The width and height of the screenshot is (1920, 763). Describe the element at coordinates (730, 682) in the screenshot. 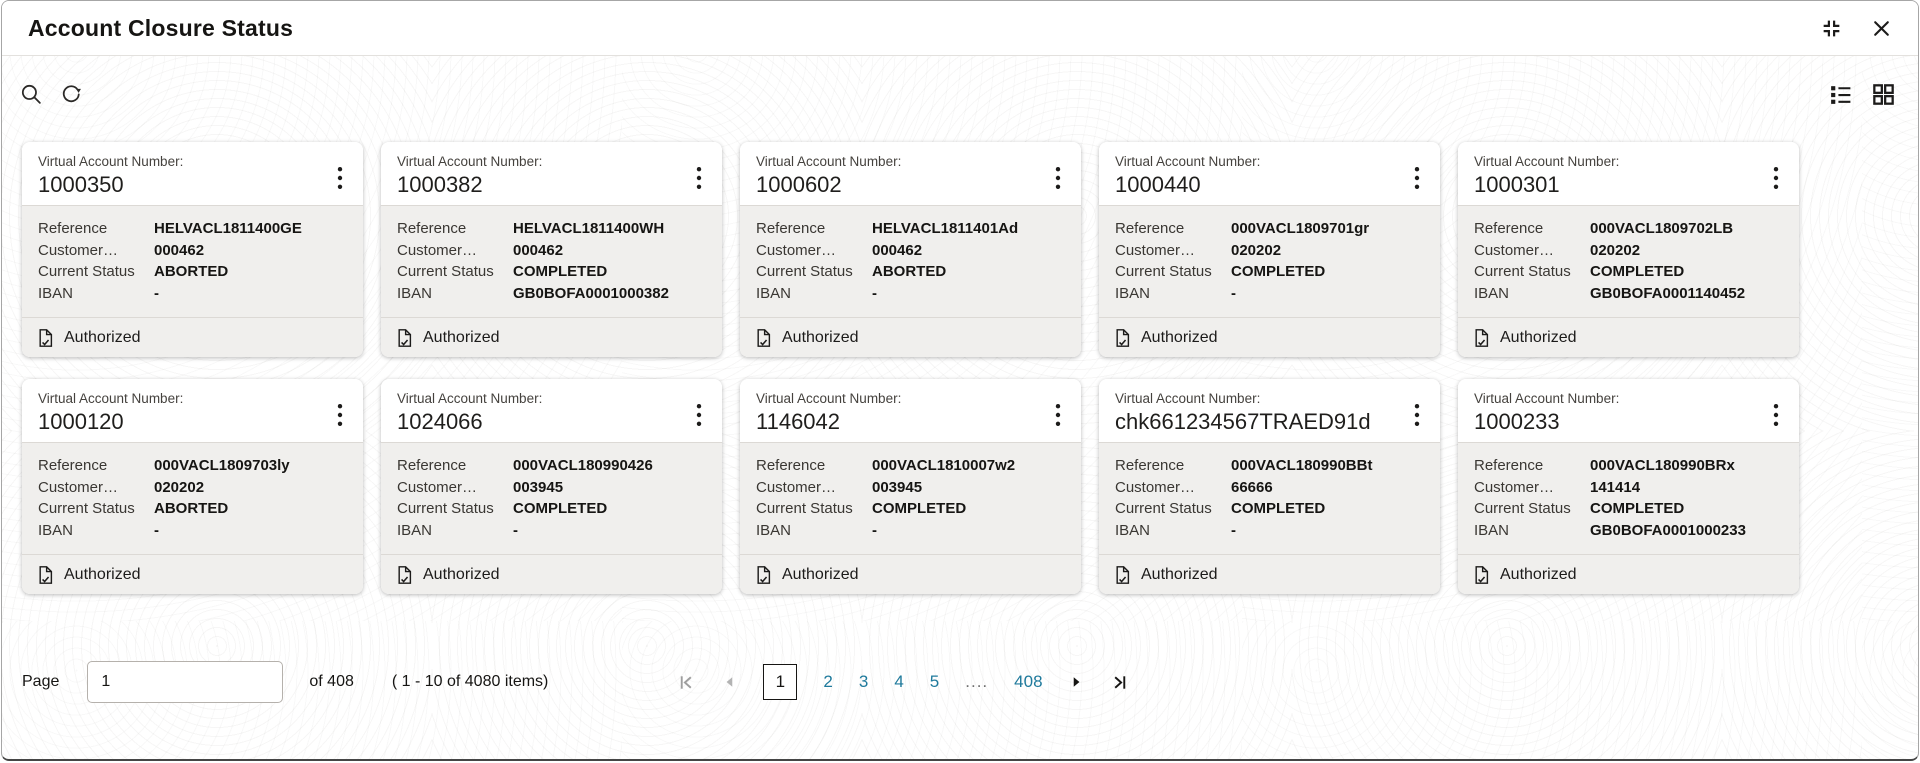

I see `previous-page-button` at that location.